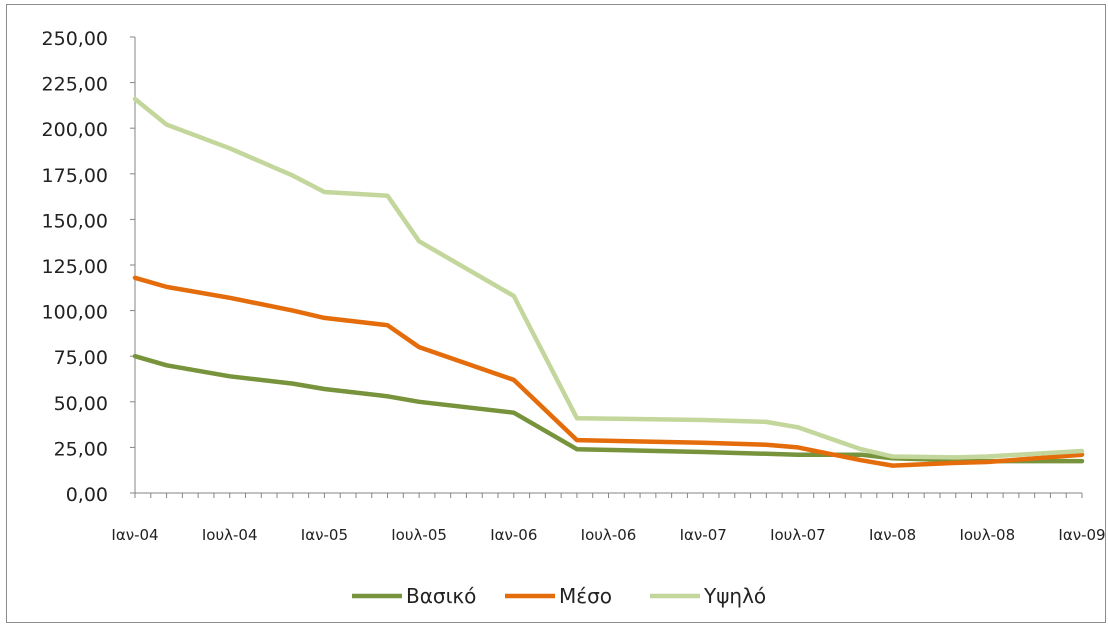 The image size is (1108, 625). I want to click on x-tick-label: Ιουλ-07, so click(798, 535).